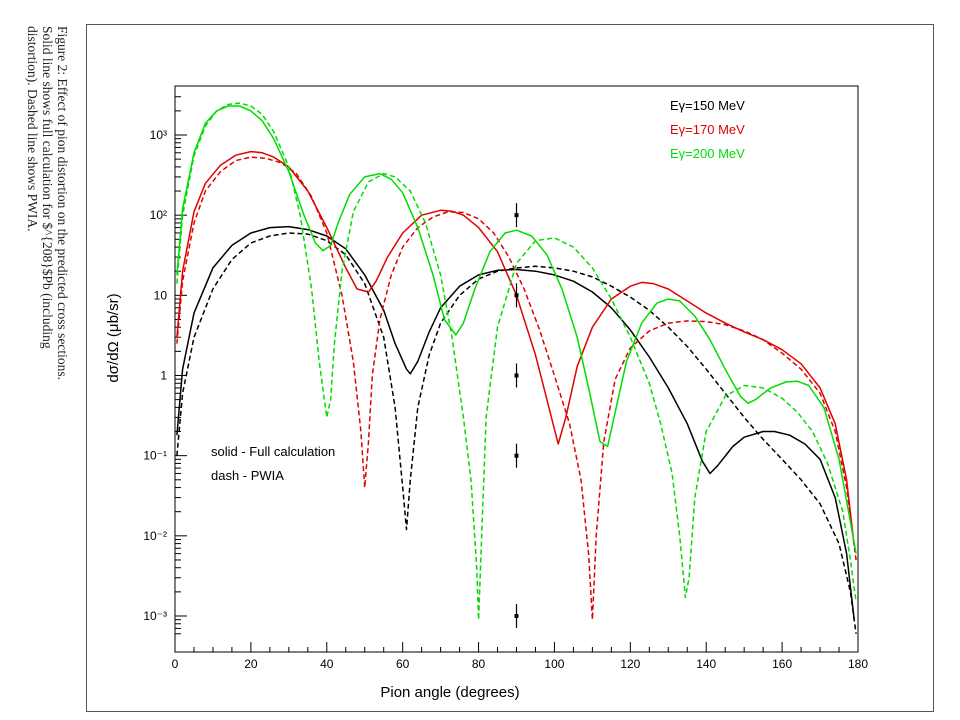  Describe the element at coordinates (155, 536) in the screenshot. I see `y-tick-label: 10⁻²` at that location.